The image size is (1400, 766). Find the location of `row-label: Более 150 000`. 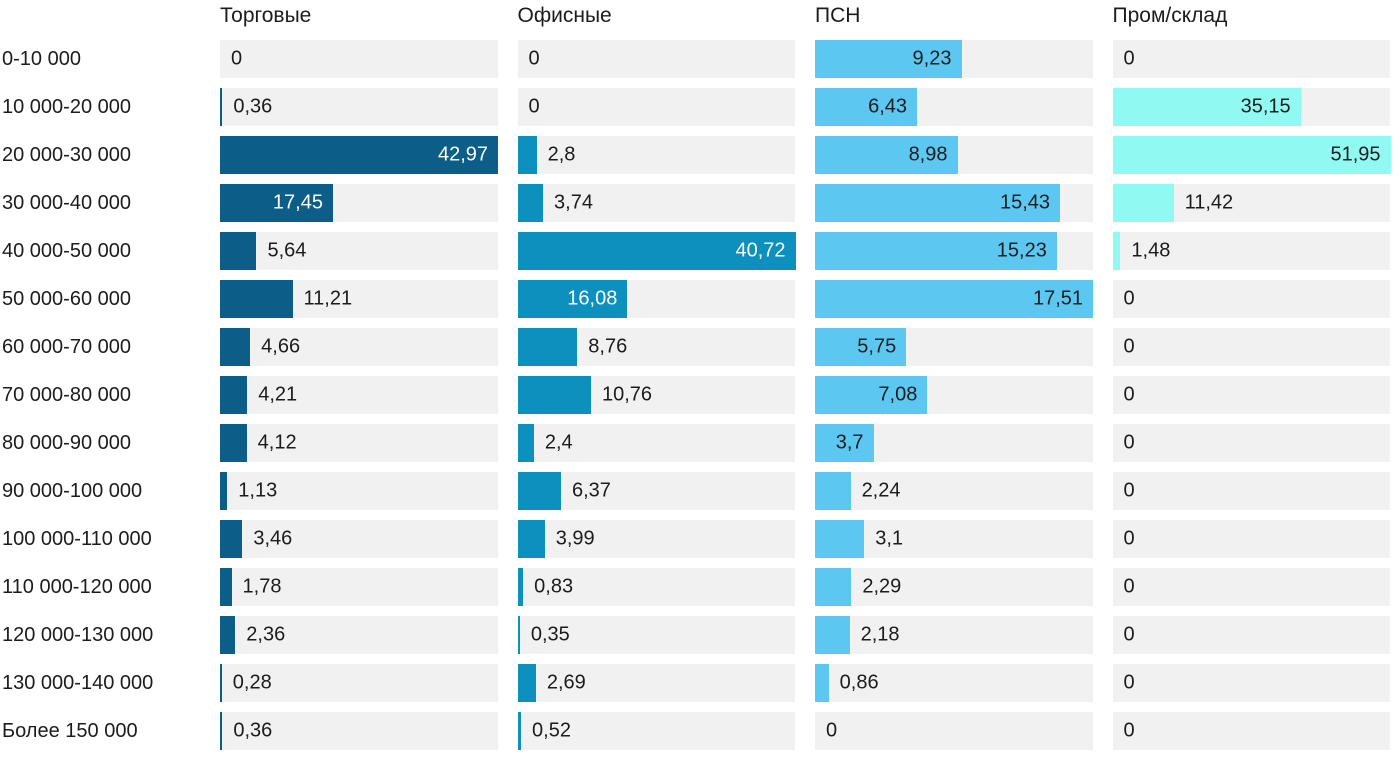

row-label: Более 150 000 is located at coordinates (70, 730).